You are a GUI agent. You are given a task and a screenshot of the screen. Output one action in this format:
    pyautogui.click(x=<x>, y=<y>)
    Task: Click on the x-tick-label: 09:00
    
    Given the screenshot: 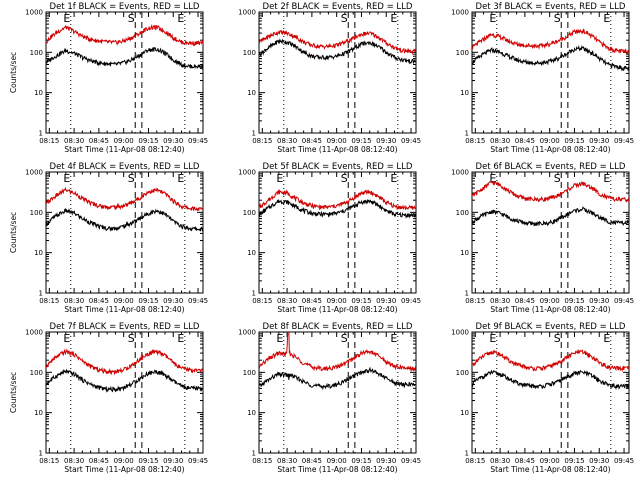 What is the action you would take?
    pyautogui.click(x=337, y=141)
    